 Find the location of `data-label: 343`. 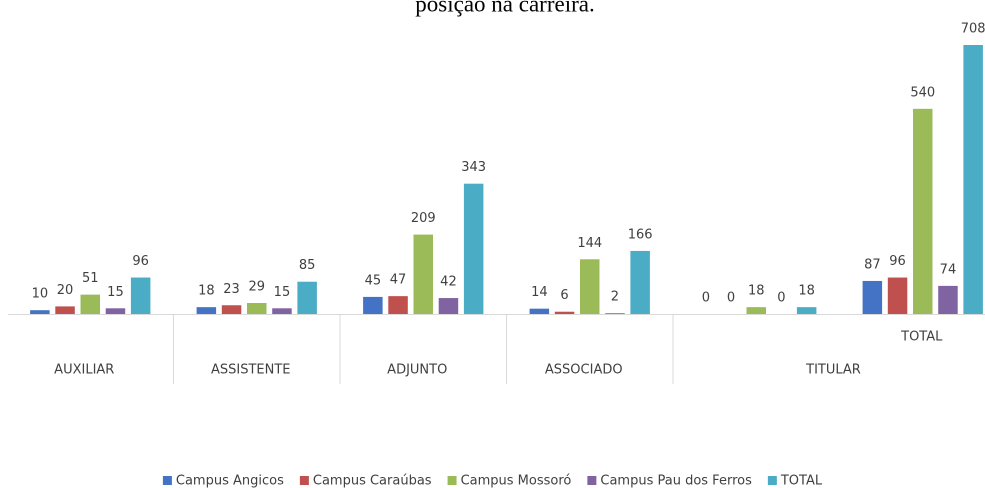

data-label: 343 is located at coordinates (473, 167).